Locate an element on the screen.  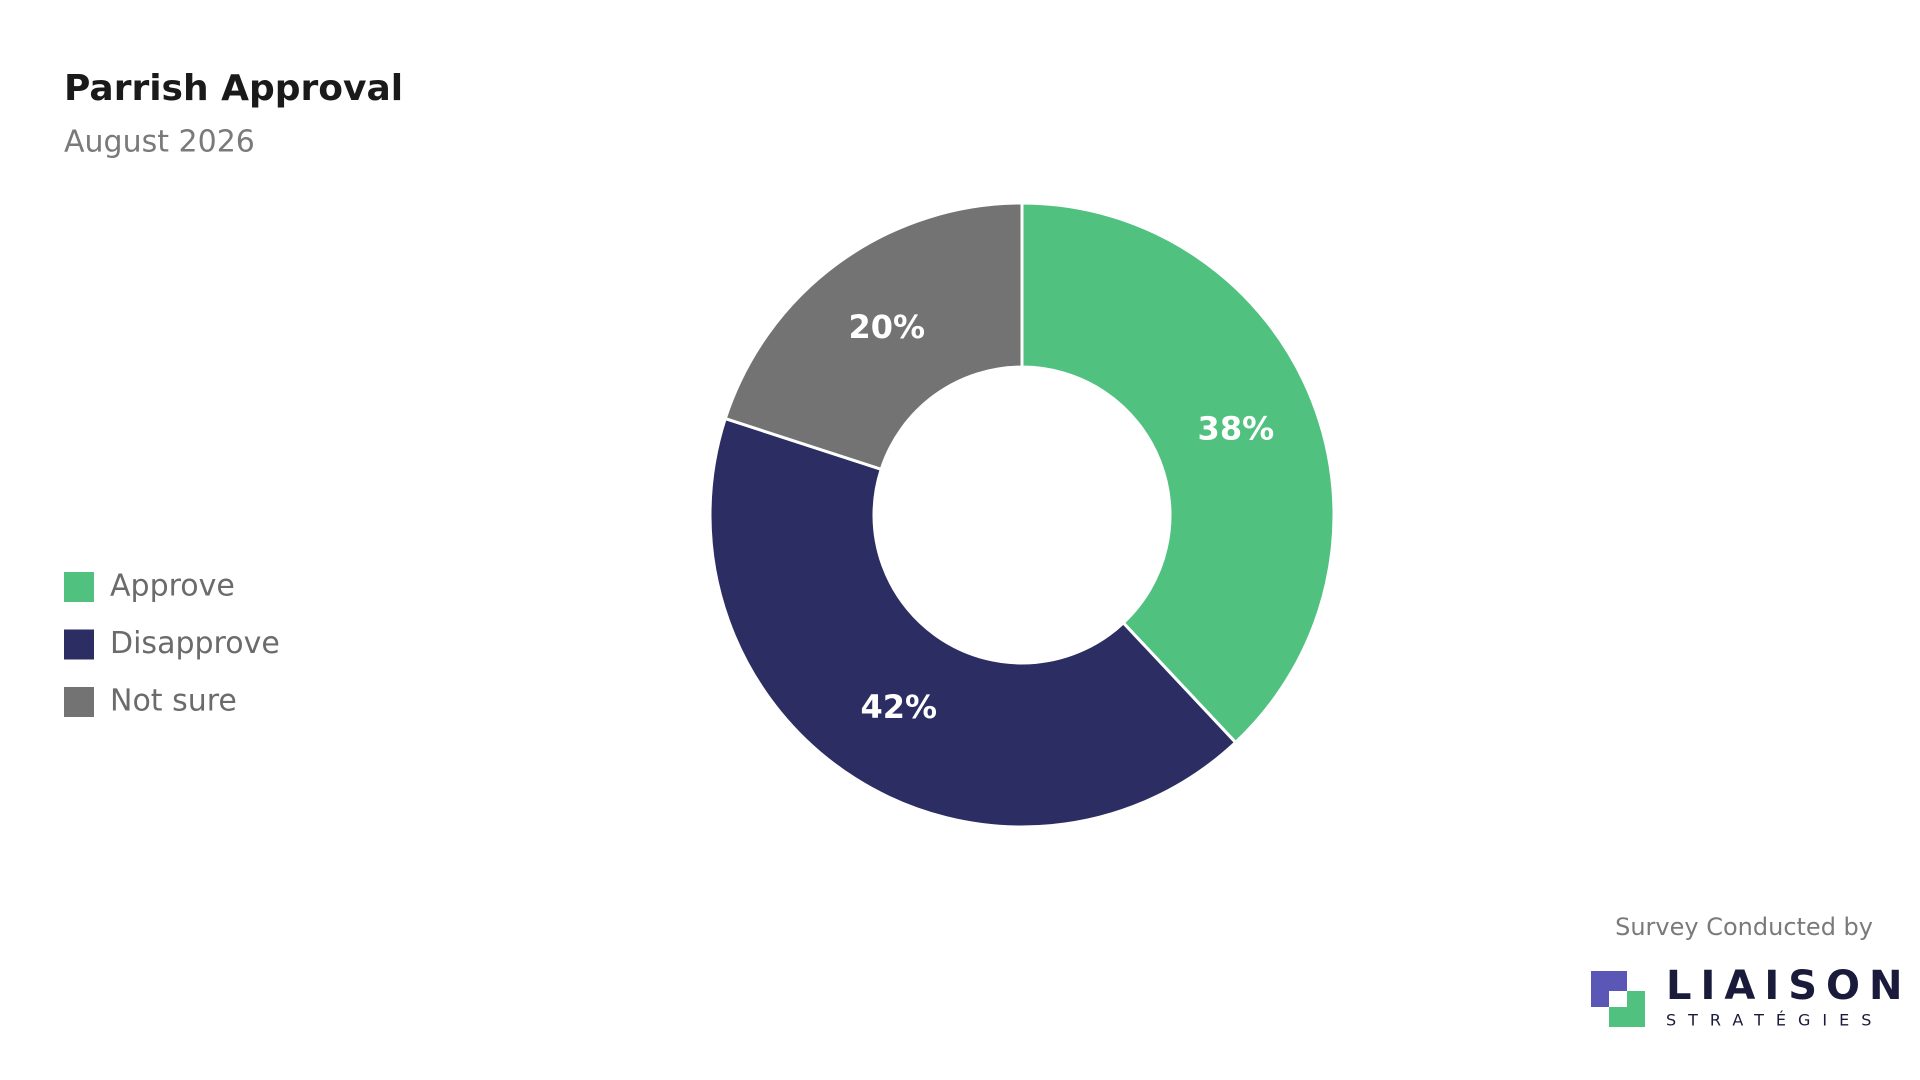
logo-name: LIAISON is located at coordinates (1789, 986).